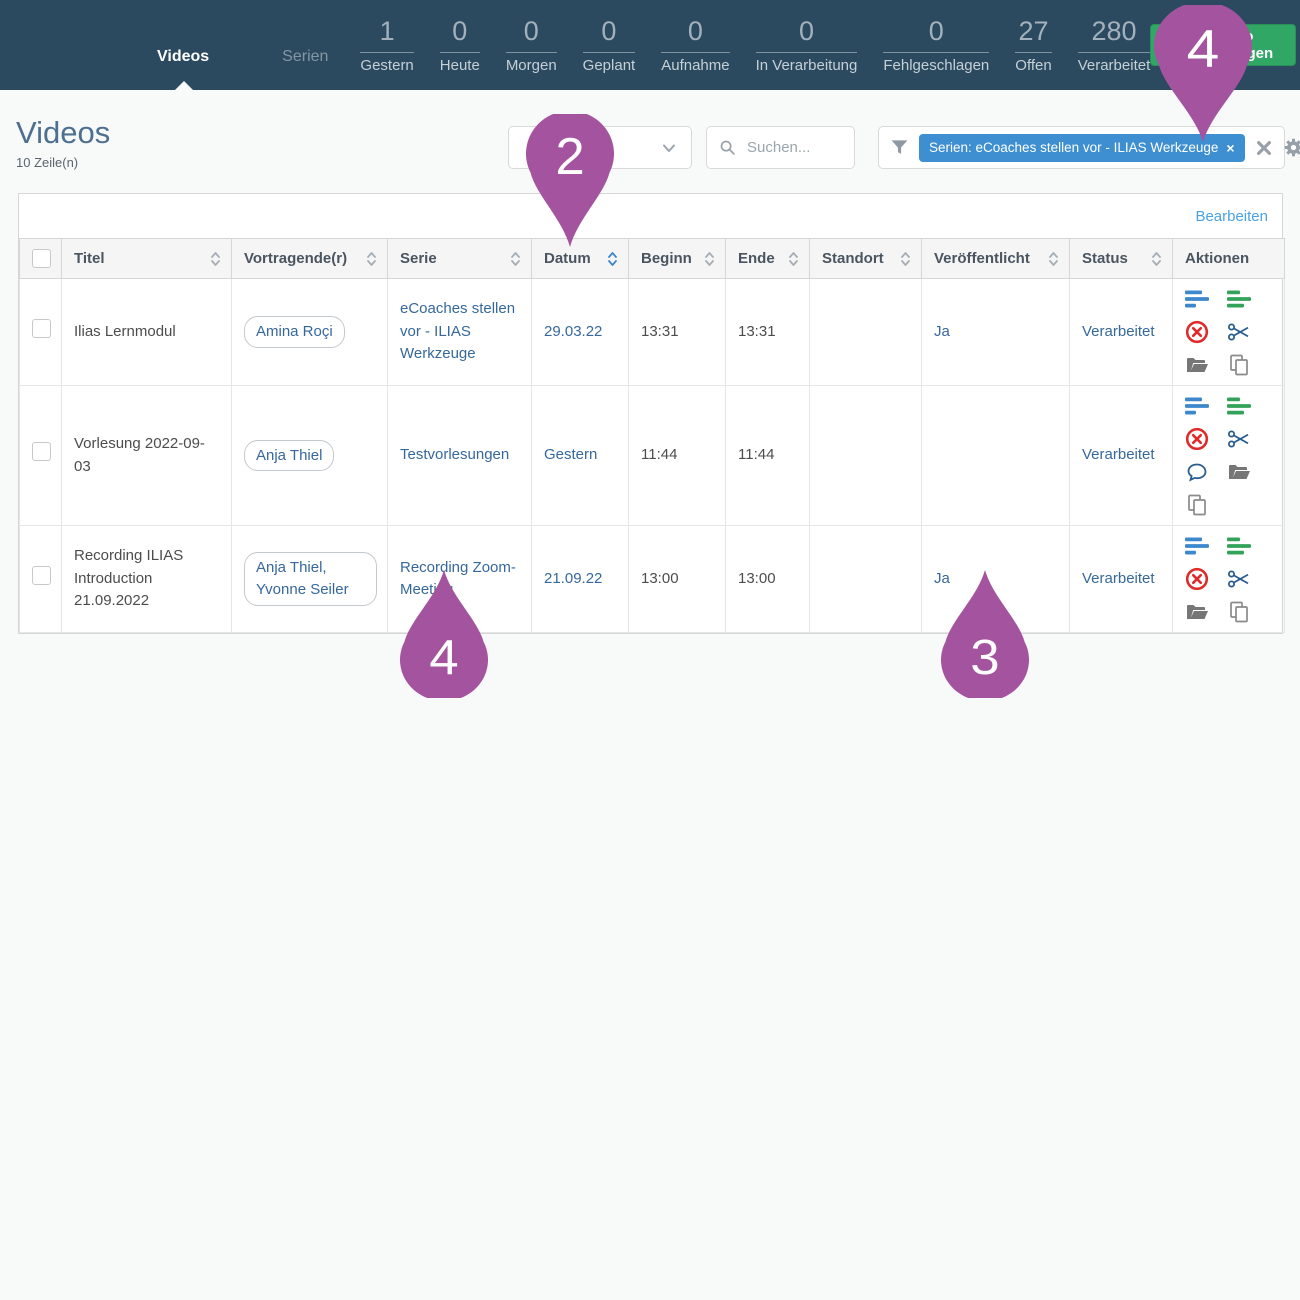 The height and width of the screenshot is (1300, 1300). What do you see at coordinates (995, 258) in the screenshot?
I see `column-header-veroeffentlicht: Veröffentlicht` at bounding box center [995, 258].